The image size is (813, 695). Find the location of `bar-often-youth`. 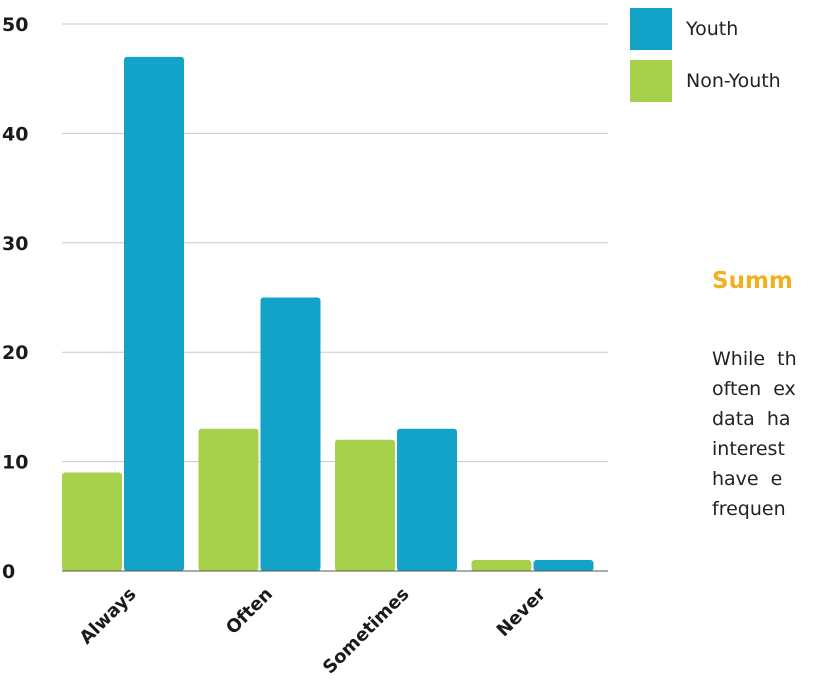

bar-often-youth is located at coordinates (290, 434).